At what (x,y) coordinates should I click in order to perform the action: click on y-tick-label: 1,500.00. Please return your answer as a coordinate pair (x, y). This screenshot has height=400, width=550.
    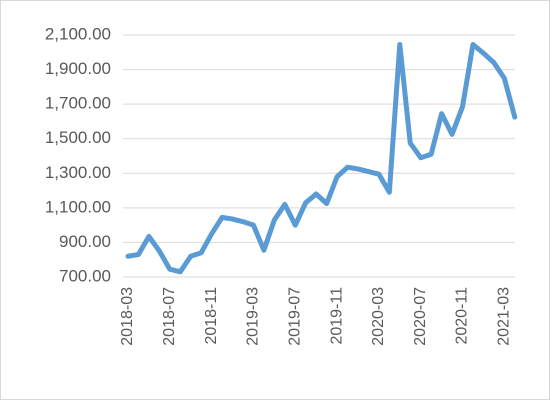
    Looking at the image, I should click on (78, 137).